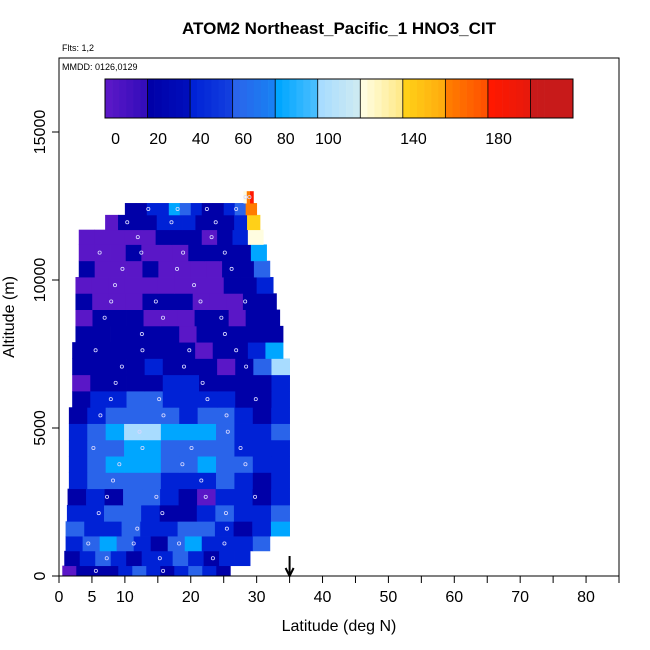 This screenshot has width=650, height=650. I want to click on colorbar-tick-label: 100, so click(328, 139).